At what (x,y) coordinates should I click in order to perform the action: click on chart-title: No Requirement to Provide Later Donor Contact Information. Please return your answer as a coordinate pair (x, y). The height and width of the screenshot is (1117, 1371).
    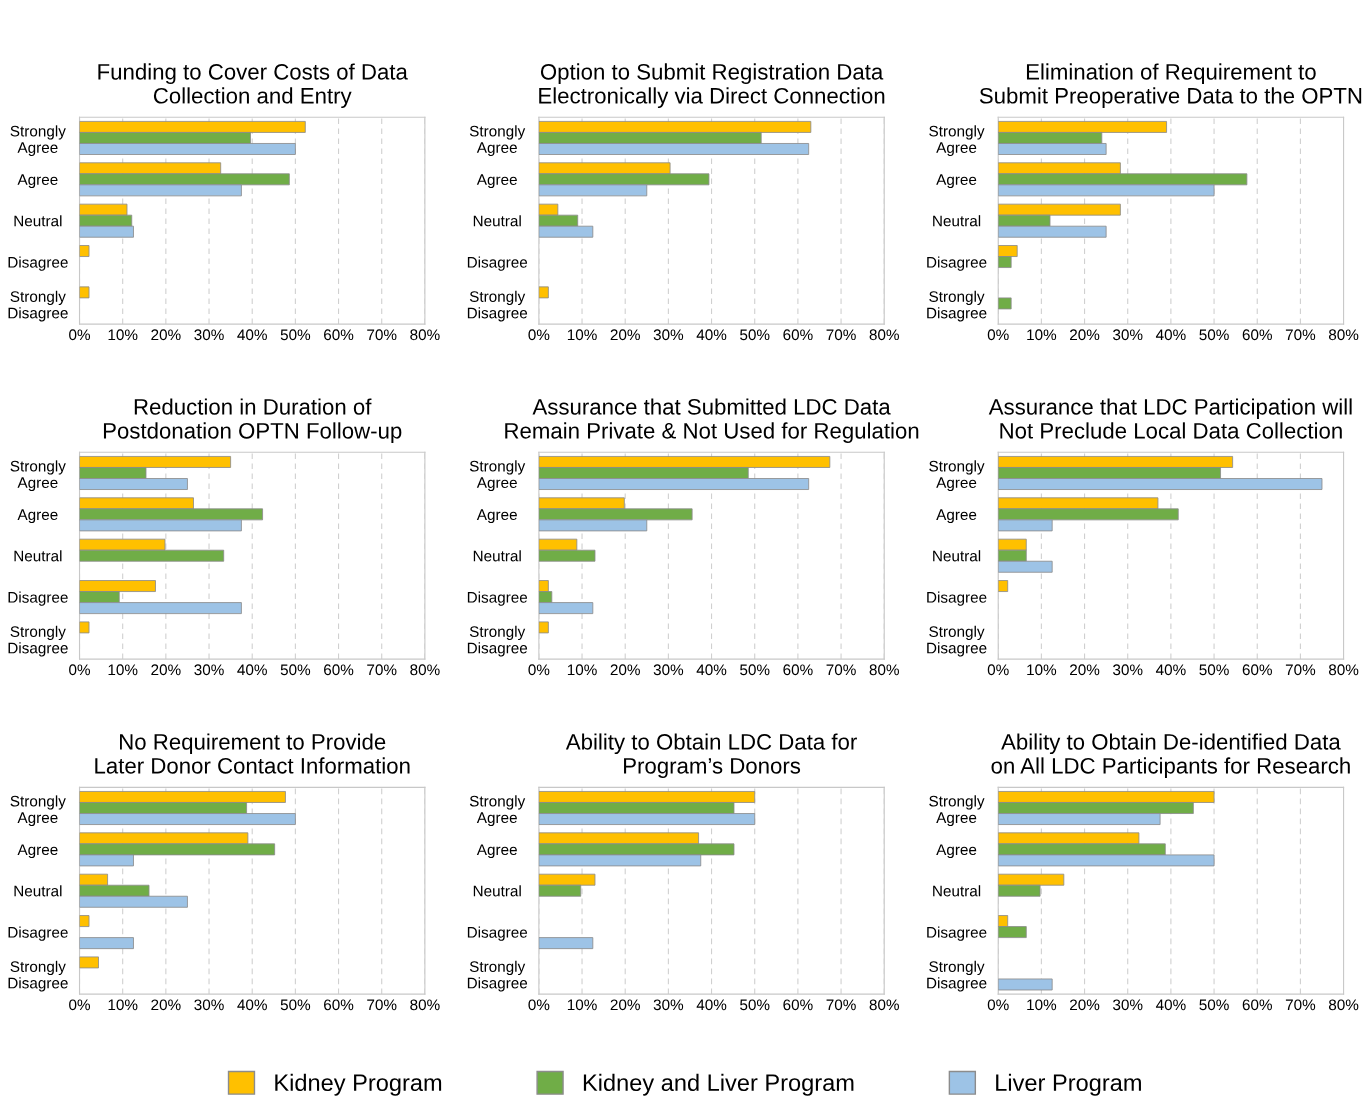
    Looking at the image, I should click on (252, 753).